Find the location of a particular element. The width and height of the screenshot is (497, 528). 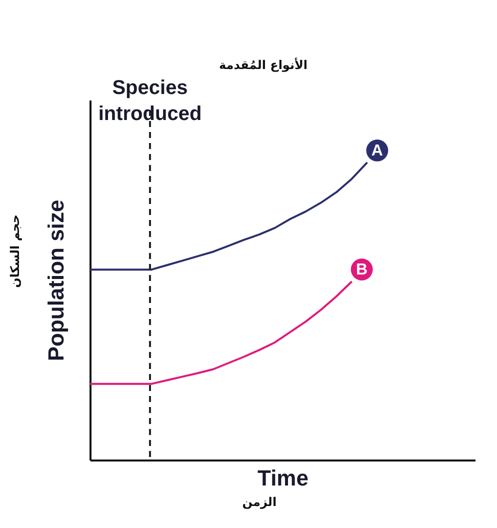

text: الزمن is located at coordinates (259, 502).